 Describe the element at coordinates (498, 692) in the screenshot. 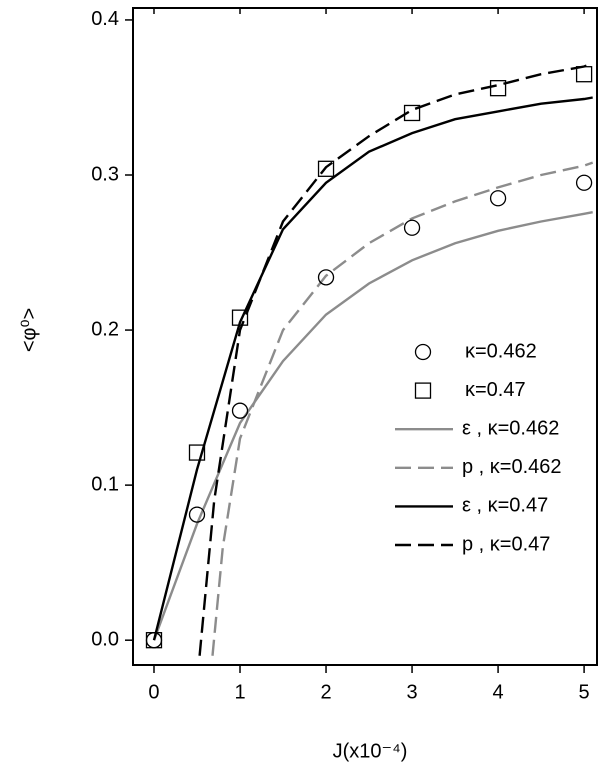

I see `x-tick-label: 4` at that location.